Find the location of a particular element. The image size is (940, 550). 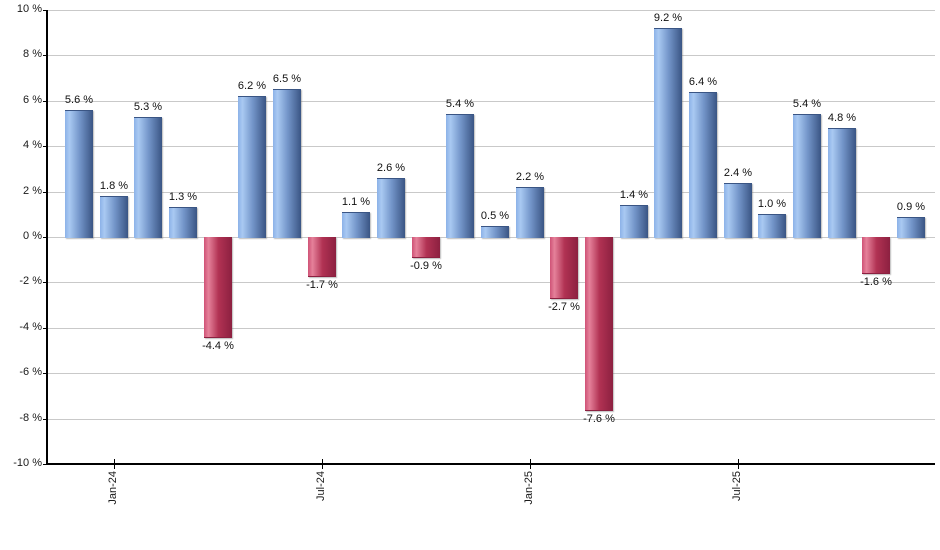

bar-value-label: -2.7 % is located at coordinates (564, 307).